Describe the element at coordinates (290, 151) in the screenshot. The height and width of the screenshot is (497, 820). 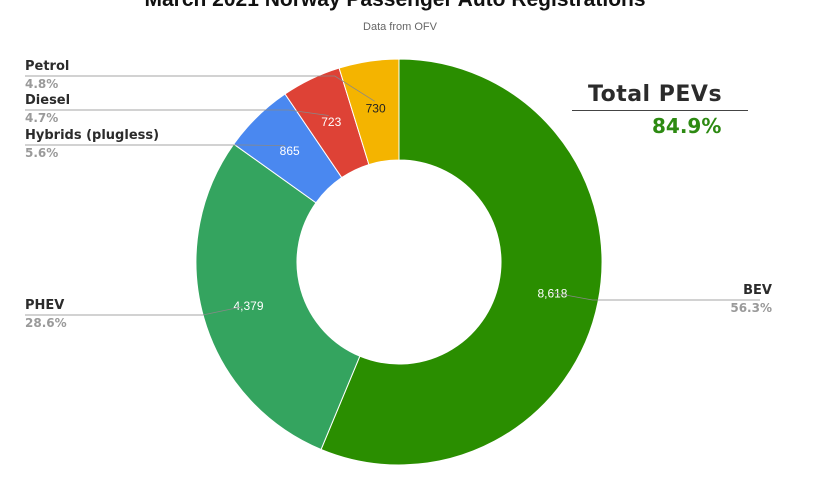
I see `slice-value-label: 865` at that location.